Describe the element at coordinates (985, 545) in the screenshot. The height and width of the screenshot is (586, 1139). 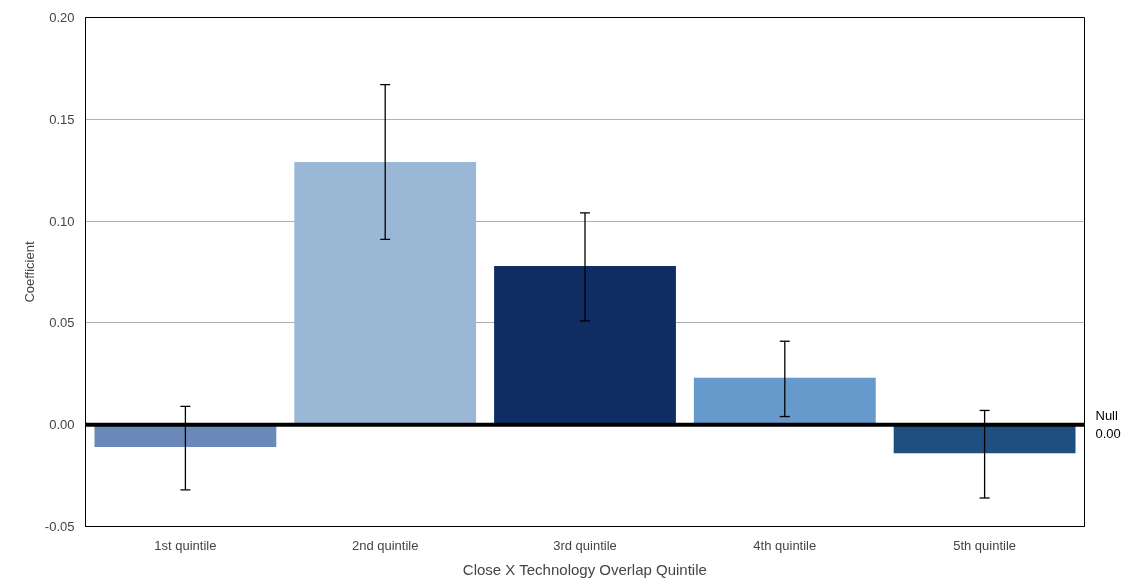
I see `x-tick-label: 5th quintile` at that location.